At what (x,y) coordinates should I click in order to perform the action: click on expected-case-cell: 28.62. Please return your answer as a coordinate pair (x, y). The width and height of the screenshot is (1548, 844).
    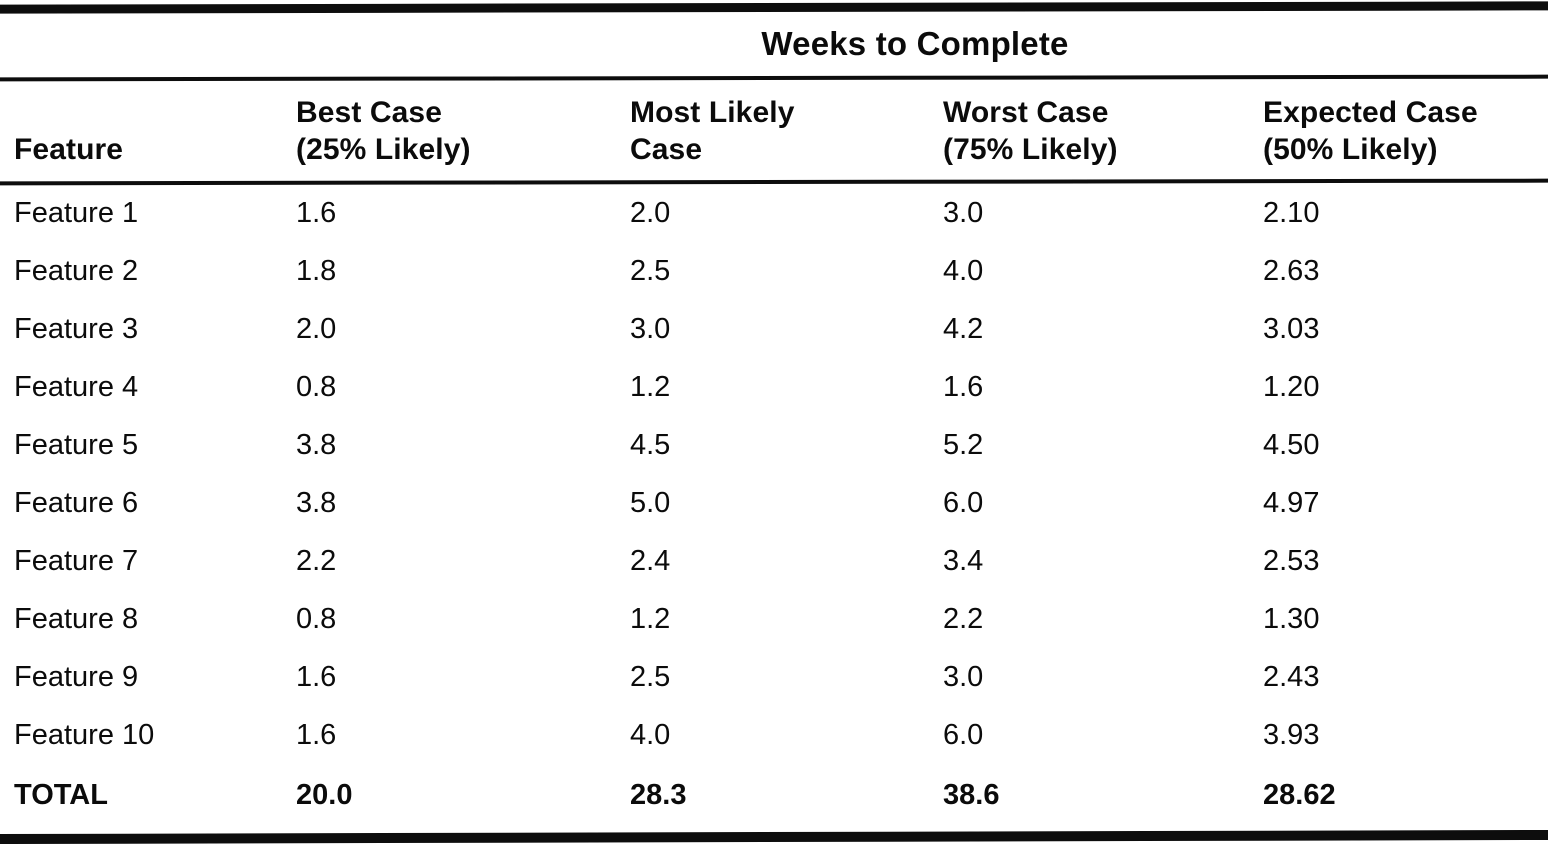
    Looking at the image, I should click on (1299, 794).